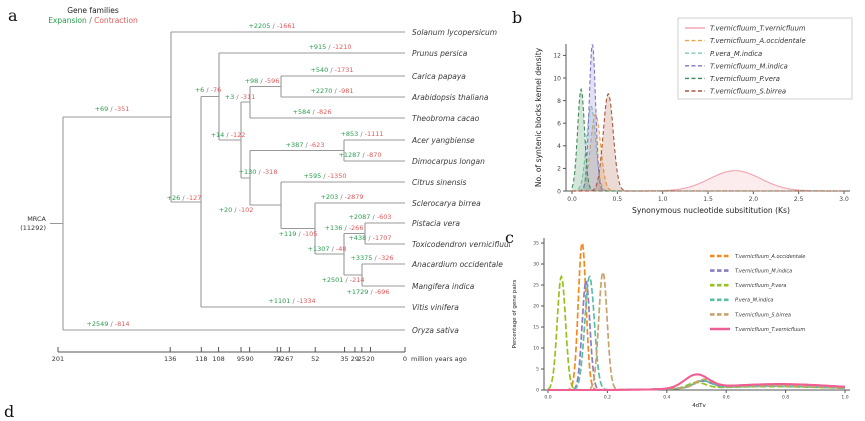  I want to click on series-fill-T.vernicfluum_A.occidentale, so click(708, 152).